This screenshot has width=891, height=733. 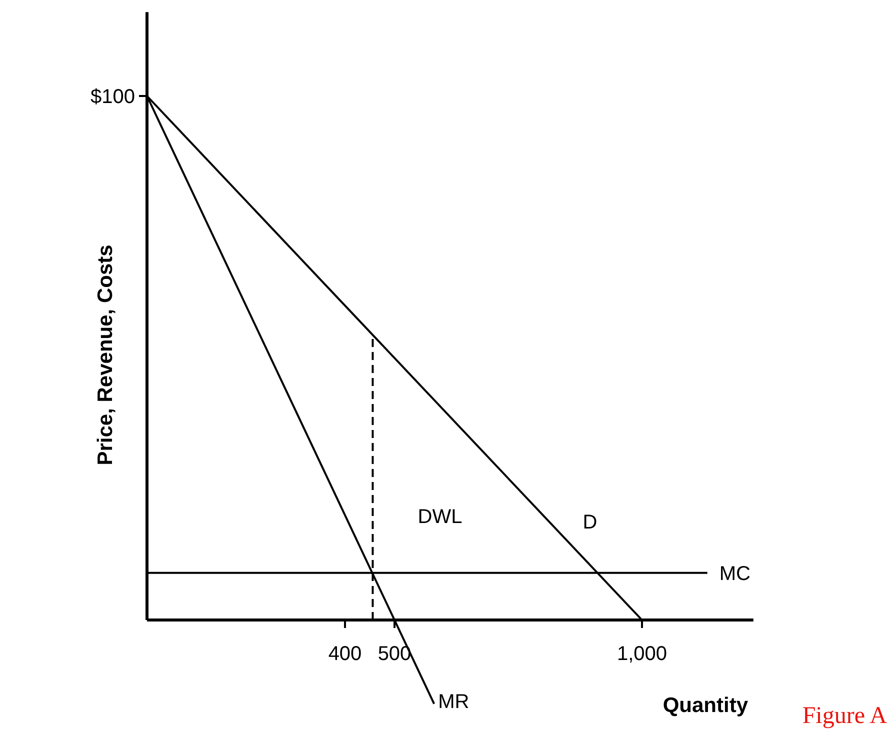 What do you see at coordinates (642, 654) in the screenshot?
I see `x-tick-label: 1,000` at bounding box center [642, 654].